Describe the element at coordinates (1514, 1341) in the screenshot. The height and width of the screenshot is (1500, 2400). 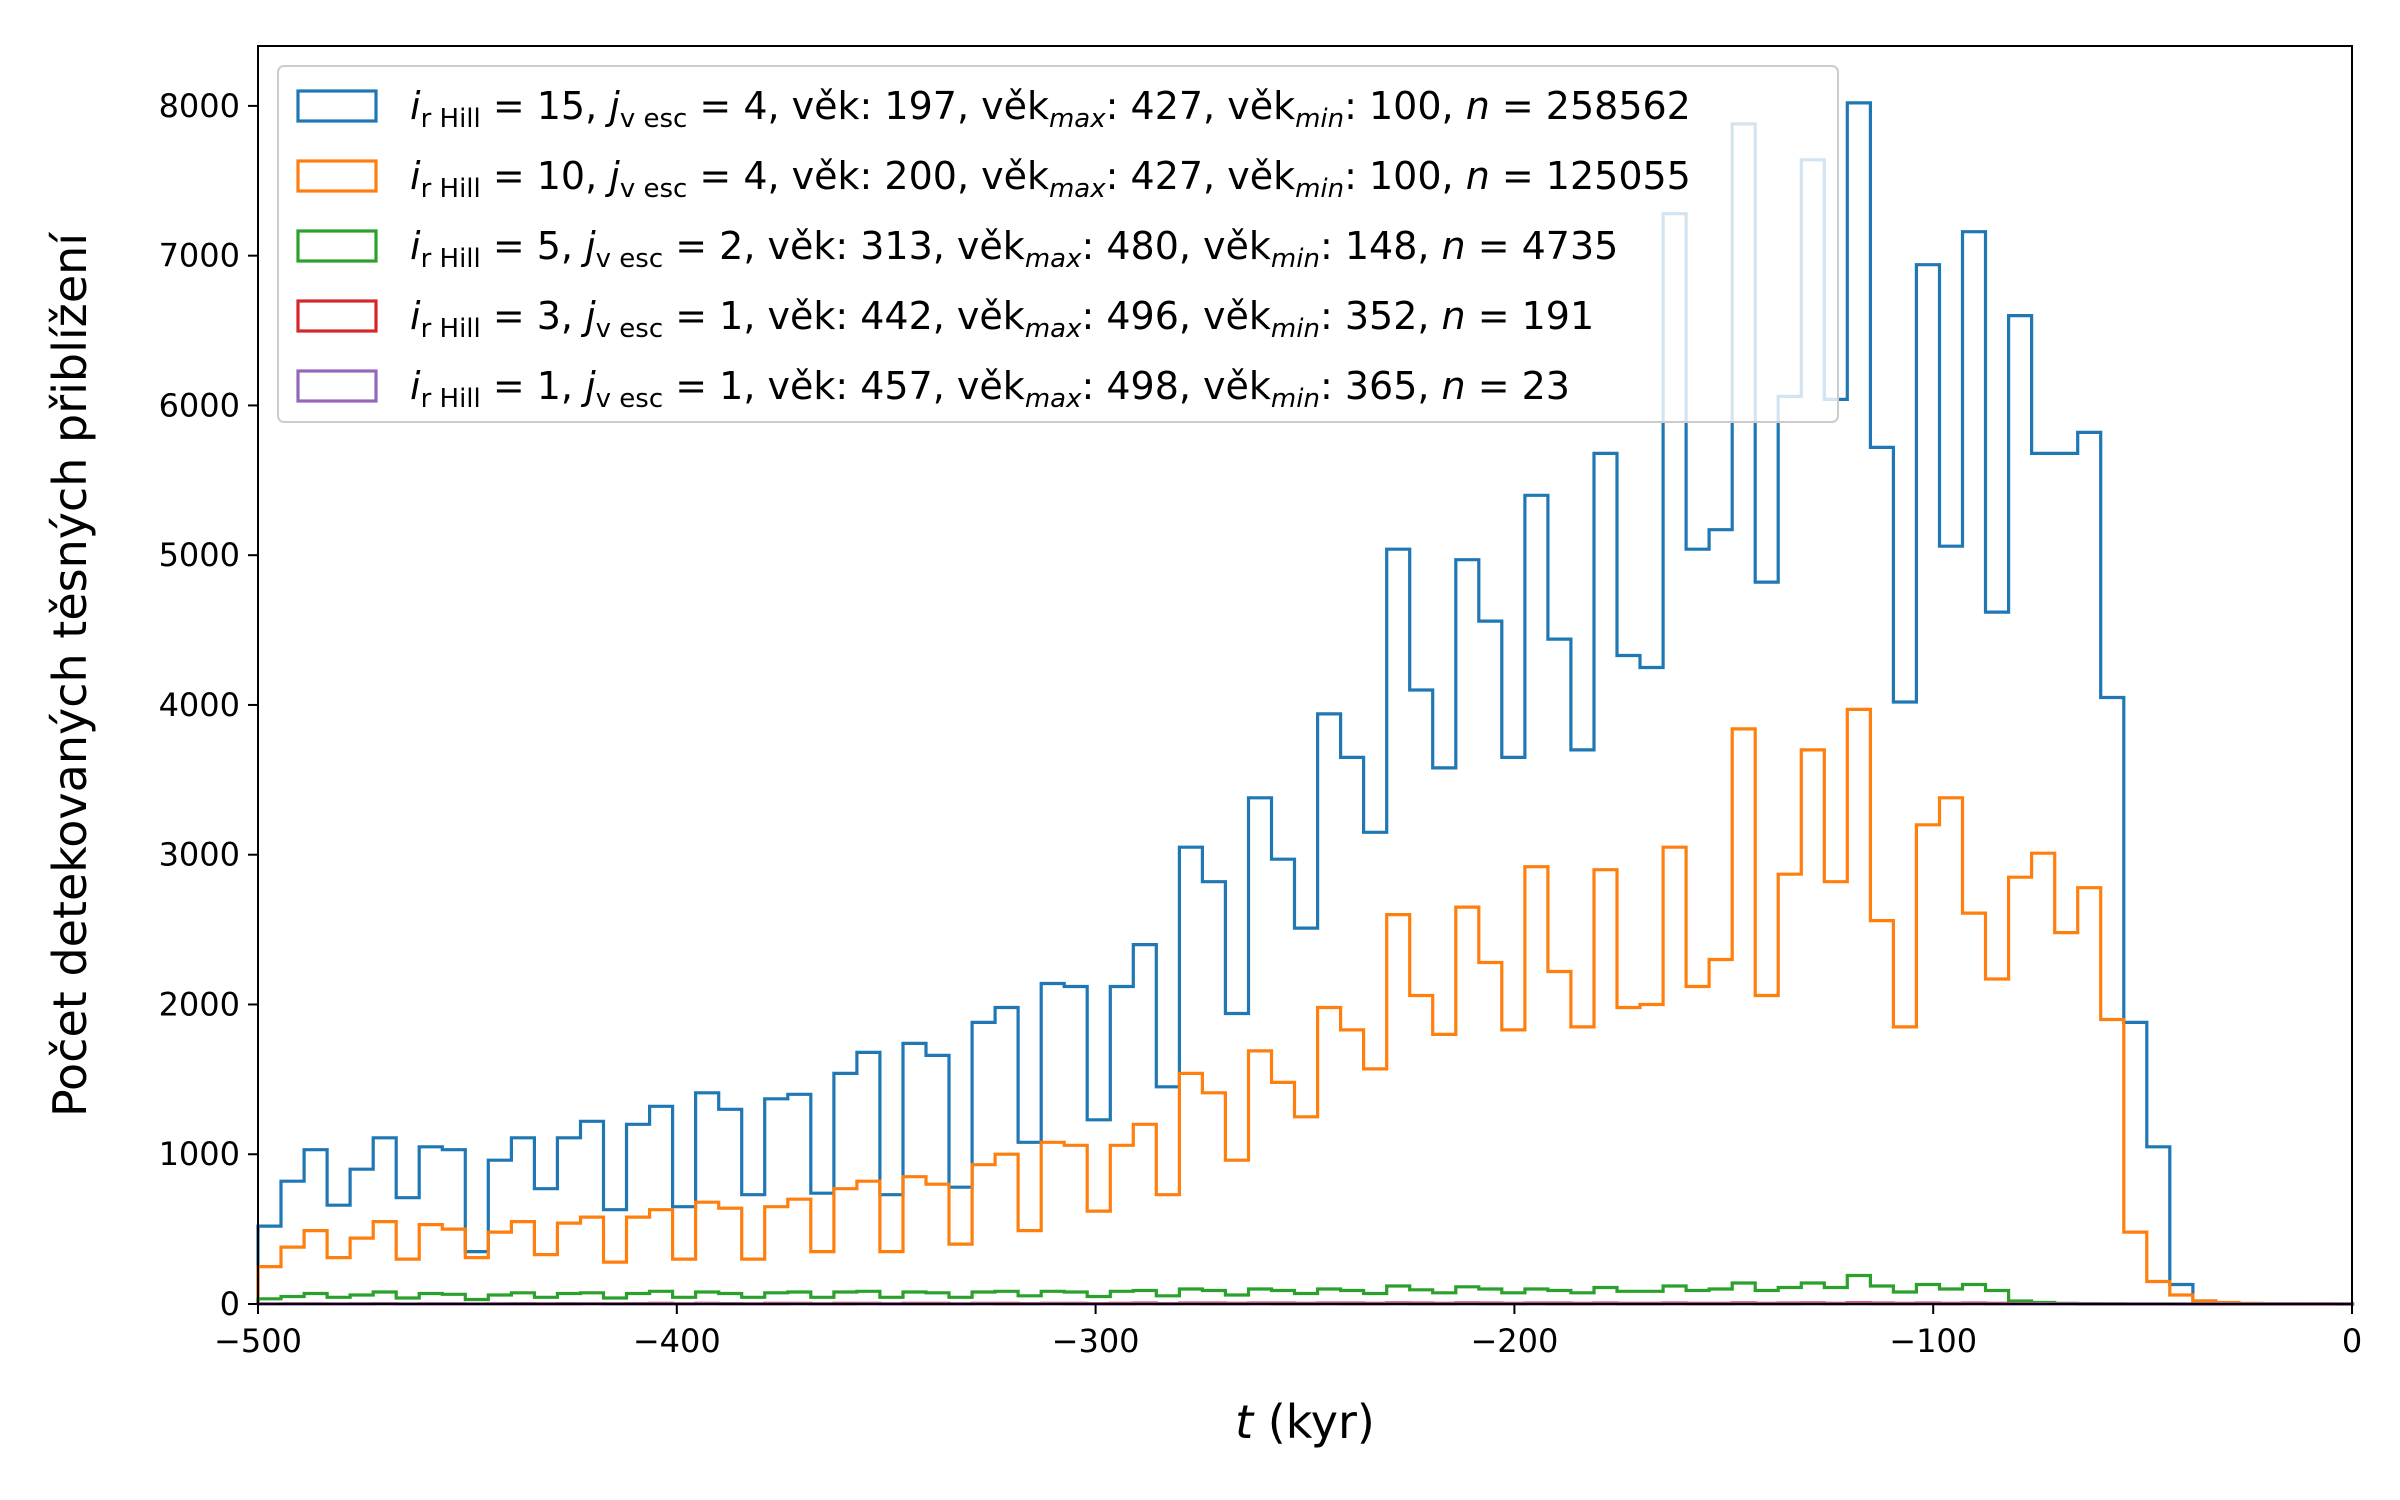
I see `x-tick-label: −200` at that location.